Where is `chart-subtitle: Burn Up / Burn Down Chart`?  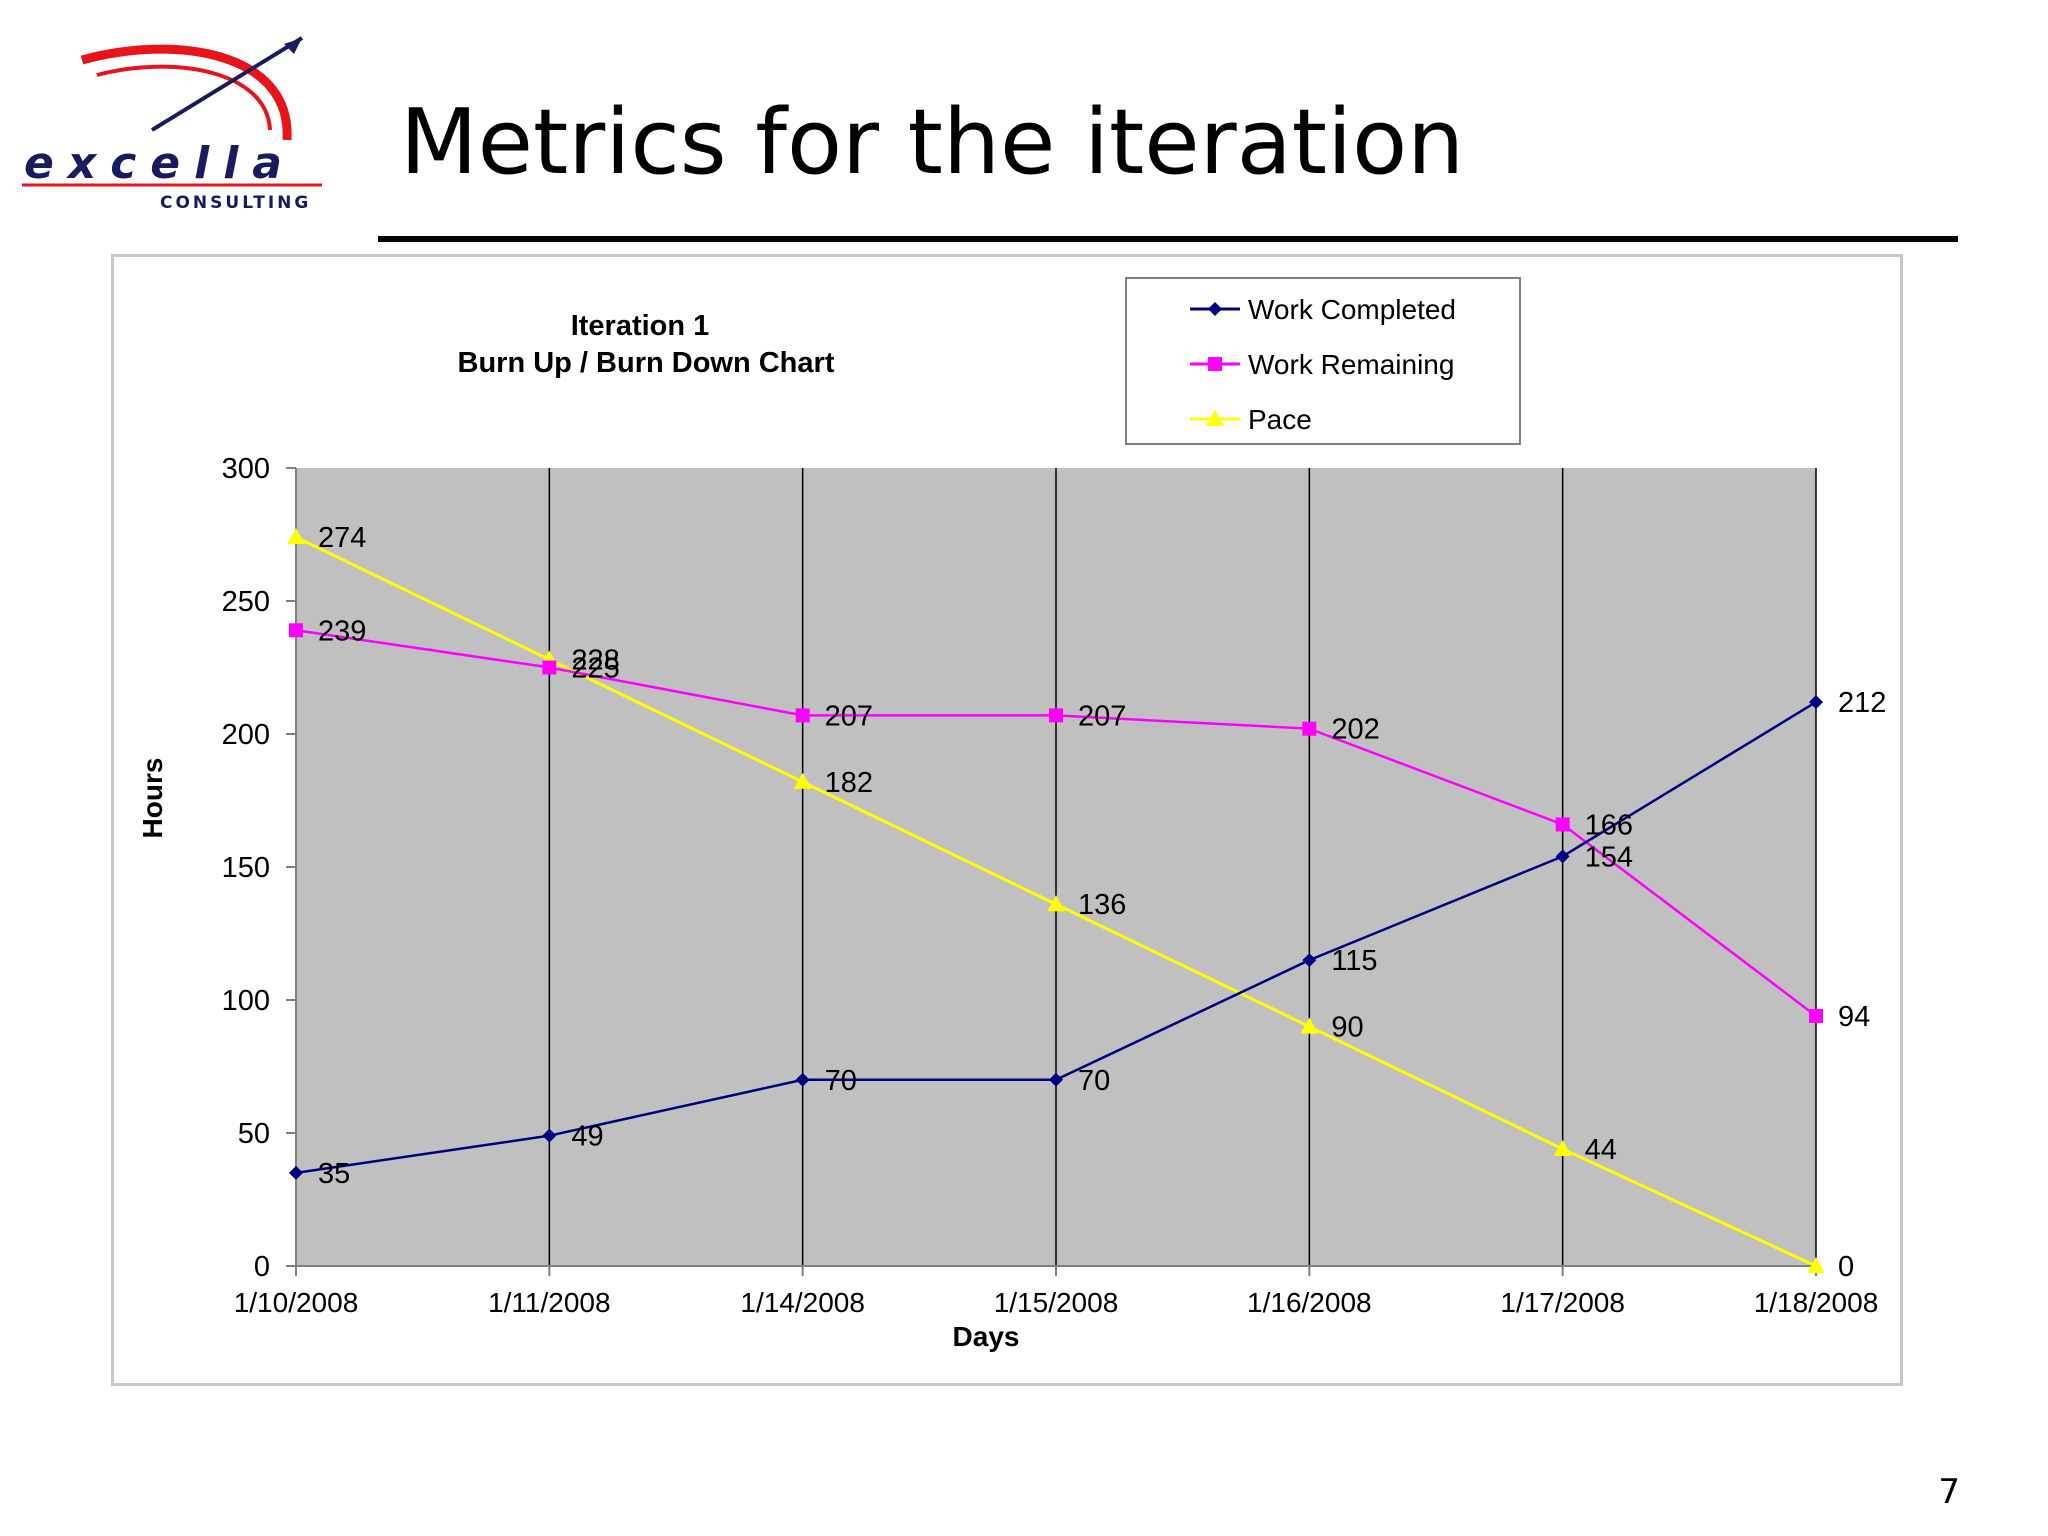
chart-subtitle: Burn Up / Burn Down Chart is located at coordinates (646, 363).